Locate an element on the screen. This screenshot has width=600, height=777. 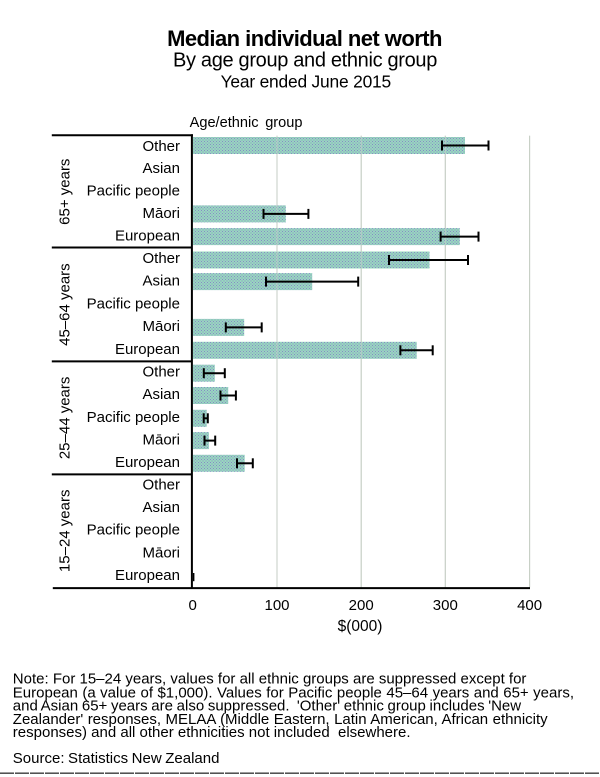
svg-text: By age group and ethnic group is located at coordinates (305, 60).